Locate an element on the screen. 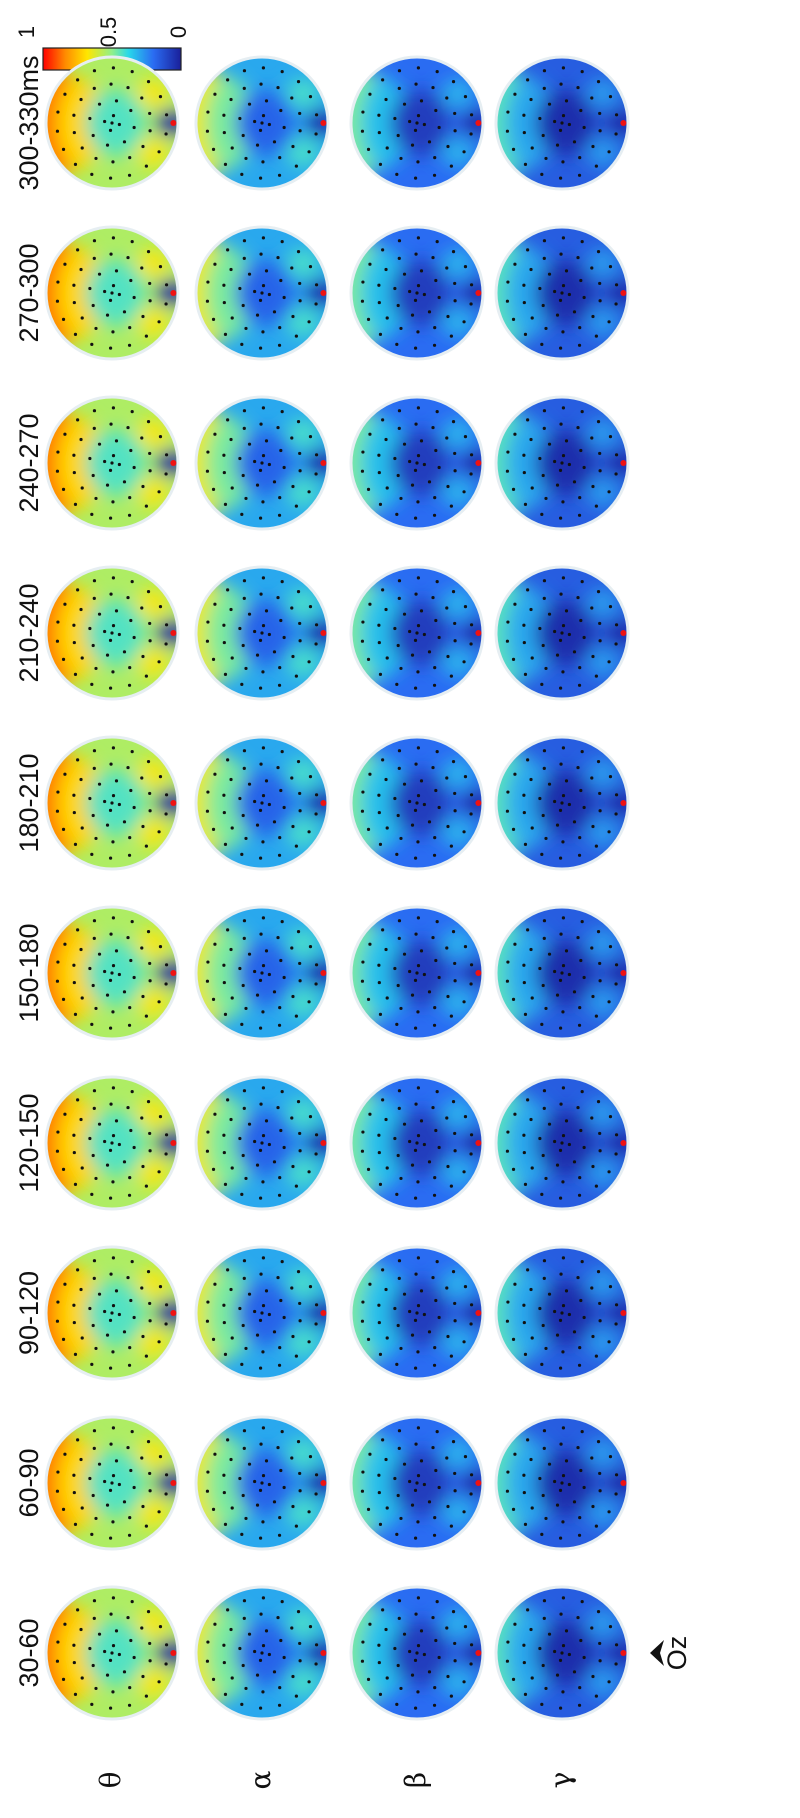 This screenshot has width=800, height=1818. time-label: 150-180 is located at coordinates (29, 972).